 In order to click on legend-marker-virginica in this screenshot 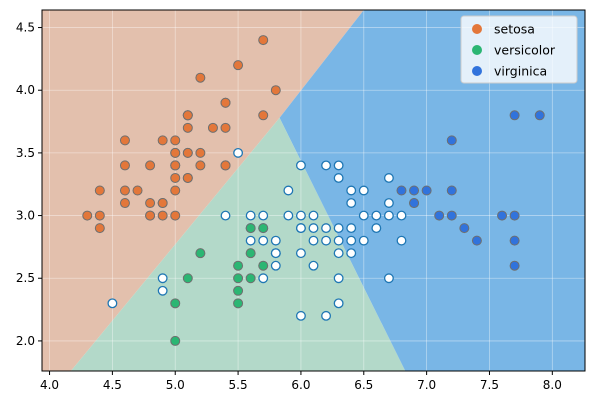, I will do `click(477, 71)`.